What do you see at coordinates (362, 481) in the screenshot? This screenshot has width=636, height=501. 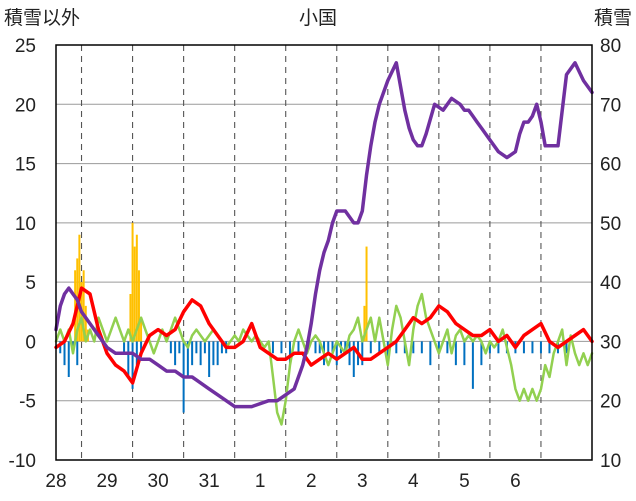 I see `x-tick-label: 3` at bounding box center [362, 481].